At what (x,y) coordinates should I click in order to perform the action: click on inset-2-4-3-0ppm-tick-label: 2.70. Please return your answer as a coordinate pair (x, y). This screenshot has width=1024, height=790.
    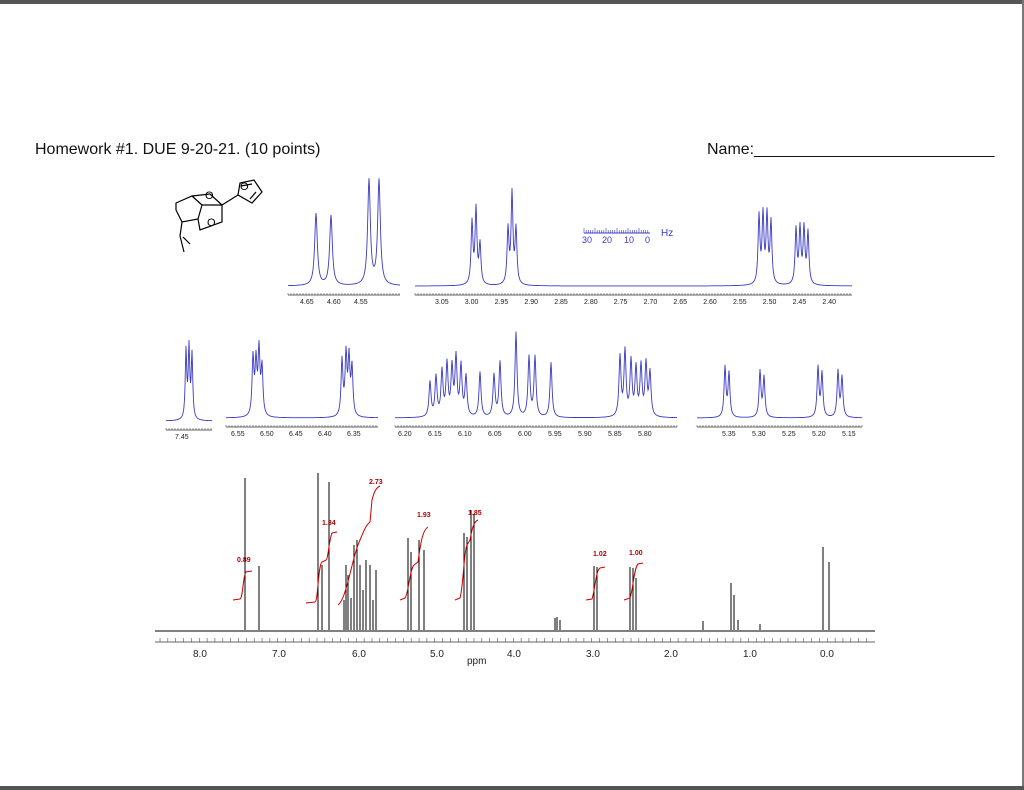
    Looking at the image, I should click on (651, 302).